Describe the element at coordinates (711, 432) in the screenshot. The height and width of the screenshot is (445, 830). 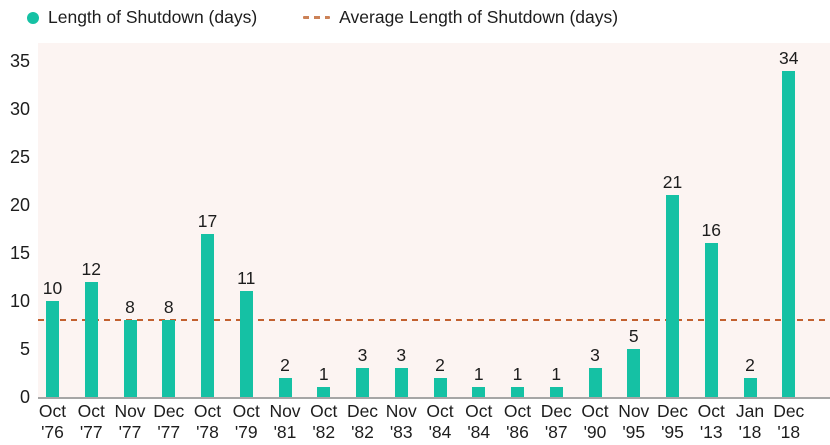
I see `x-tick-year: '13` at that location.